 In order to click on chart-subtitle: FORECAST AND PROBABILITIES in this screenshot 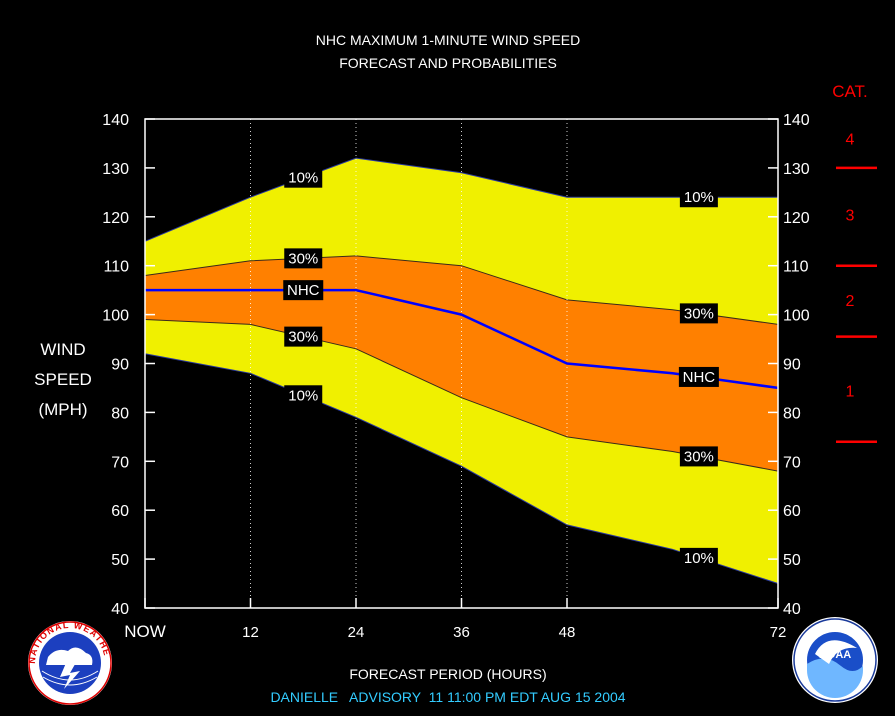, I will do `click(448, 63)`.